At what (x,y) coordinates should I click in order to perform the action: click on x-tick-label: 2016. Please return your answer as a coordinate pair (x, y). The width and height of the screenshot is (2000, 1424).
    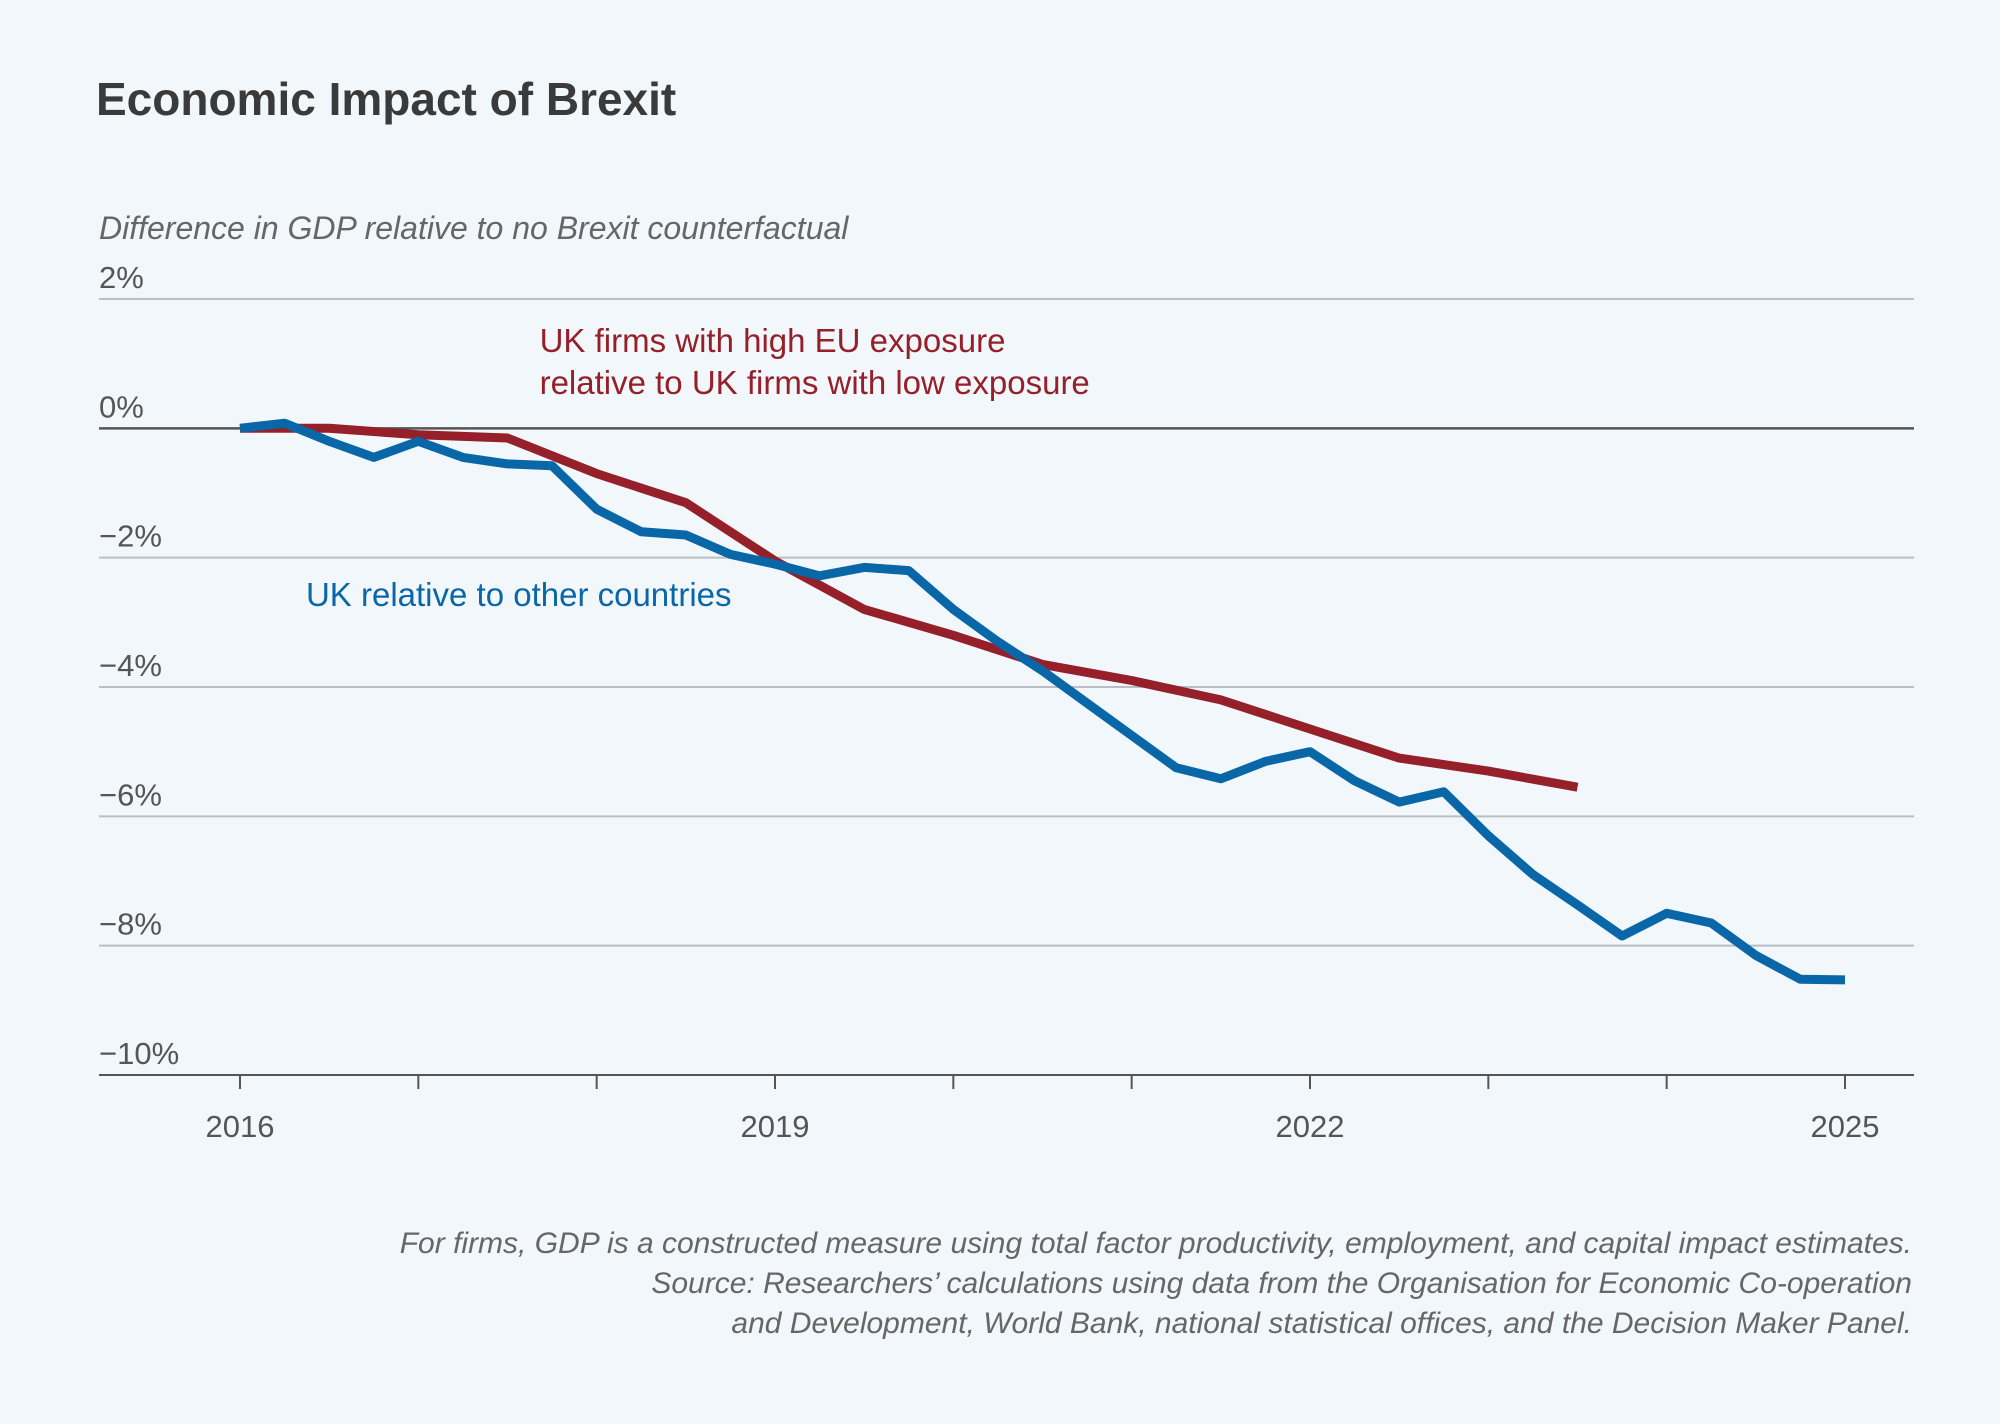
    Looking at the image, I should click on (240, 1126).